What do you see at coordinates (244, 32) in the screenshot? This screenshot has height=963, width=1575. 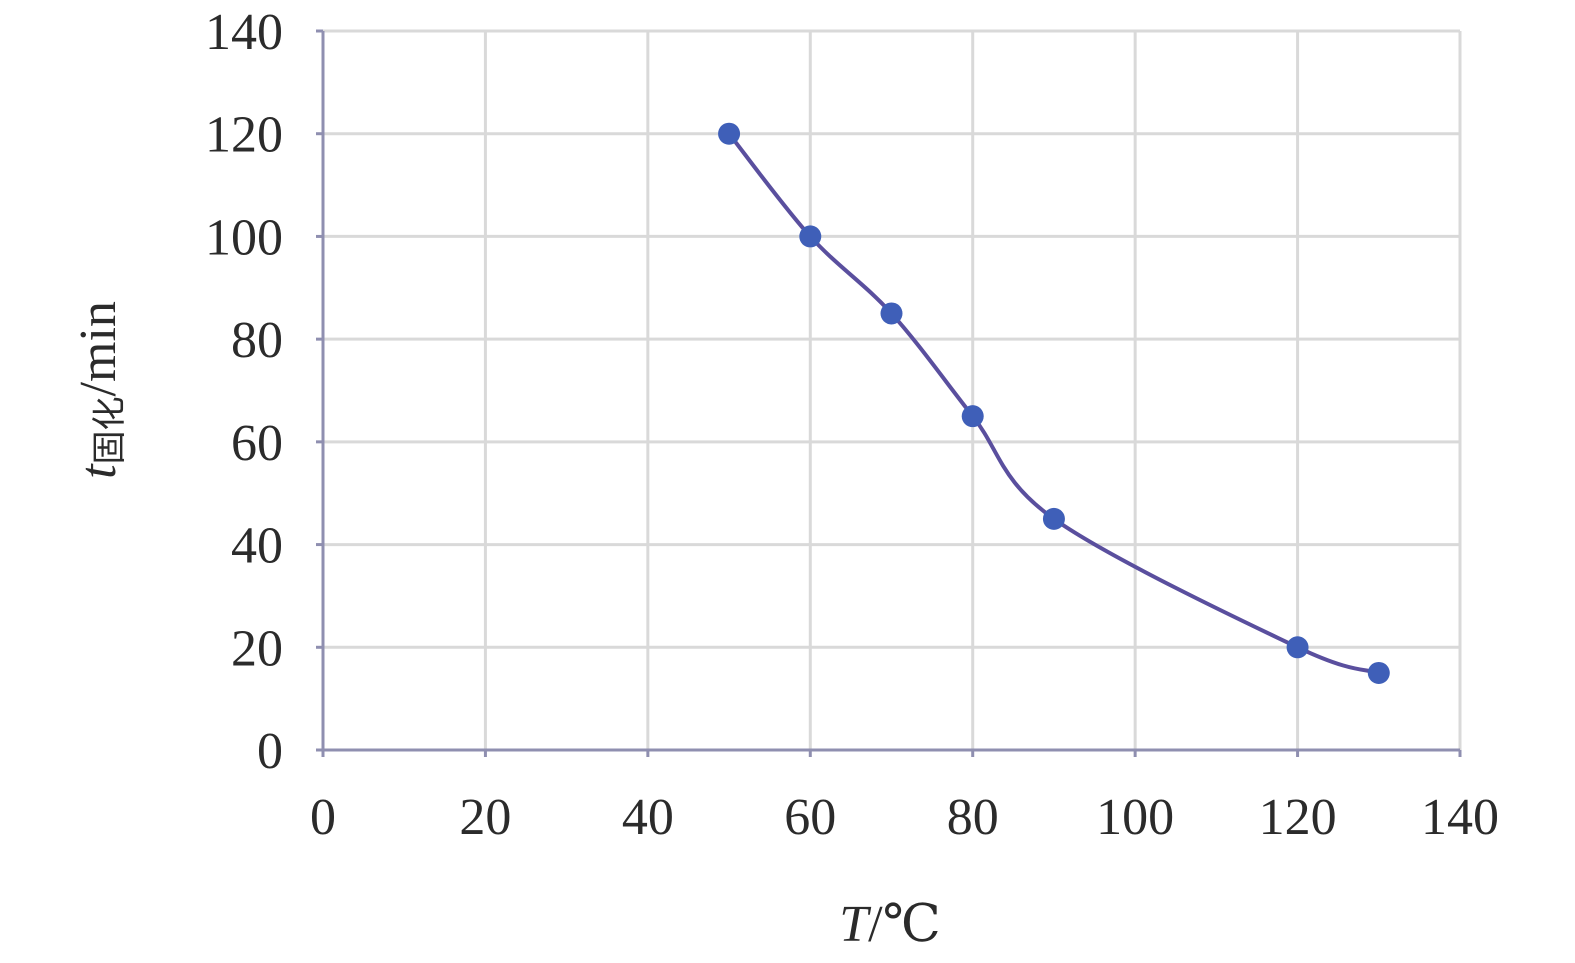 I see `y-tick-label: 140` at bounding box center [244, 32].